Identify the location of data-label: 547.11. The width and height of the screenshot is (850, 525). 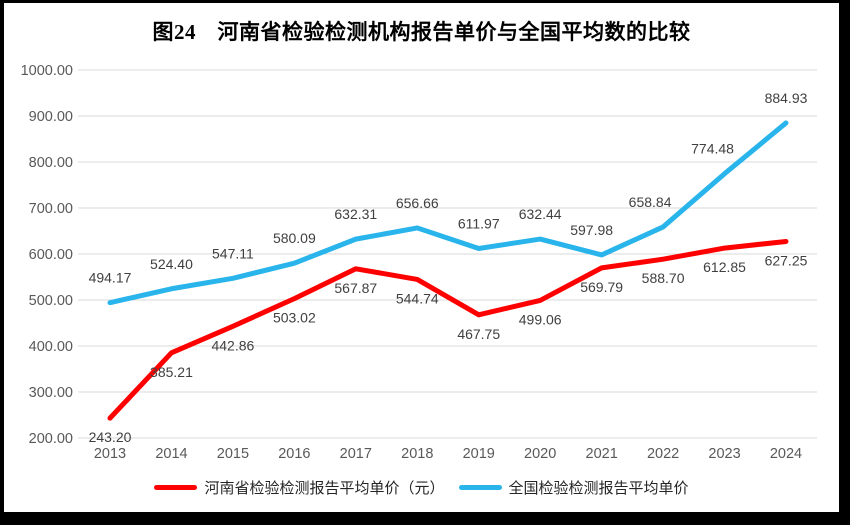
(233, 253).